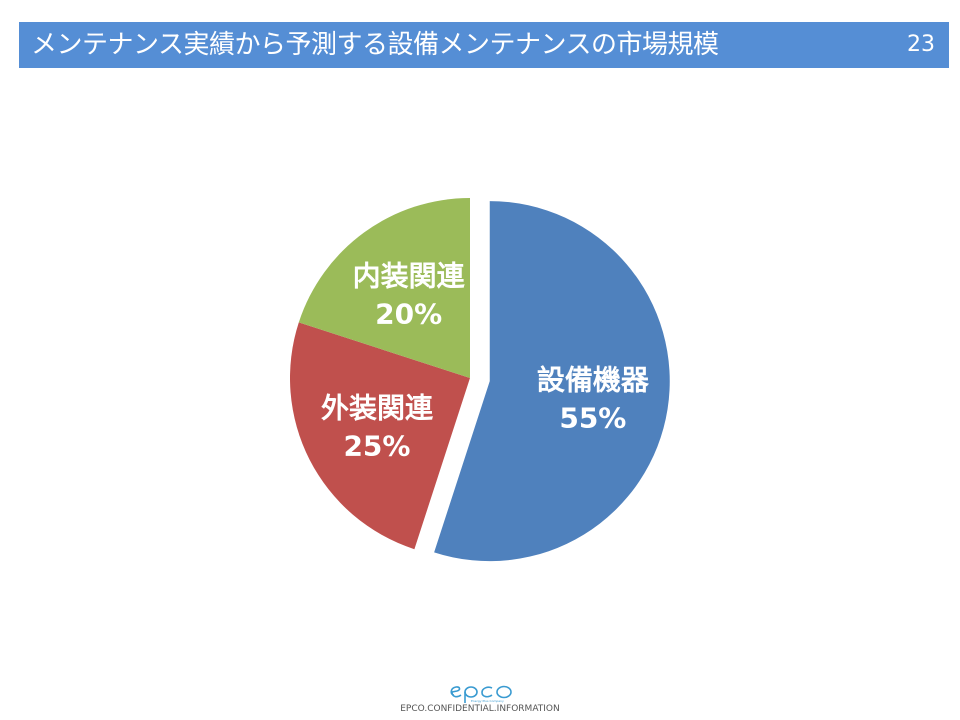  What do you see at coordinates (377, 407) in the screenshot?
I see `slice-label-1: 外装関連` at bounding box center [377, 407].